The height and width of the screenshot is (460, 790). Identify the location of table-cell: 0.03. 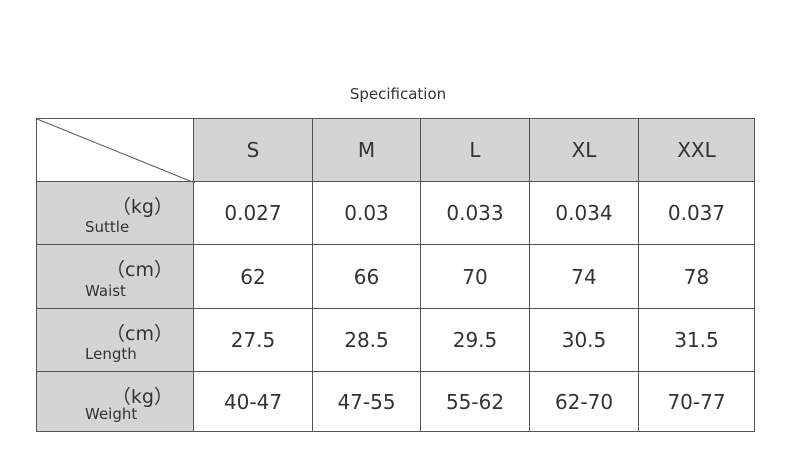
(366, 213).